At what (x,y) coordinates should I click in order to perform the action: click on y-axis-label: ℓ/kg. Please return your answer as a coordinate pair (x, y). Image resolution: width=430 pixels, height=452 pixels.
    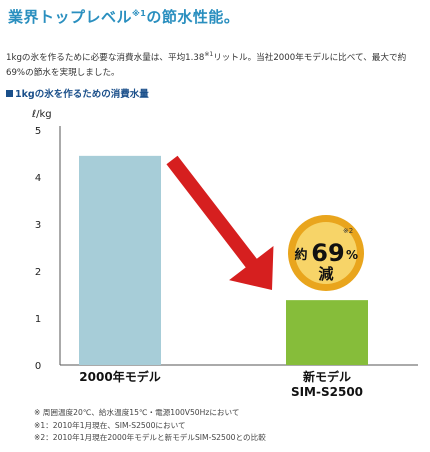
    Looking at the image, I should click on (42, 114).